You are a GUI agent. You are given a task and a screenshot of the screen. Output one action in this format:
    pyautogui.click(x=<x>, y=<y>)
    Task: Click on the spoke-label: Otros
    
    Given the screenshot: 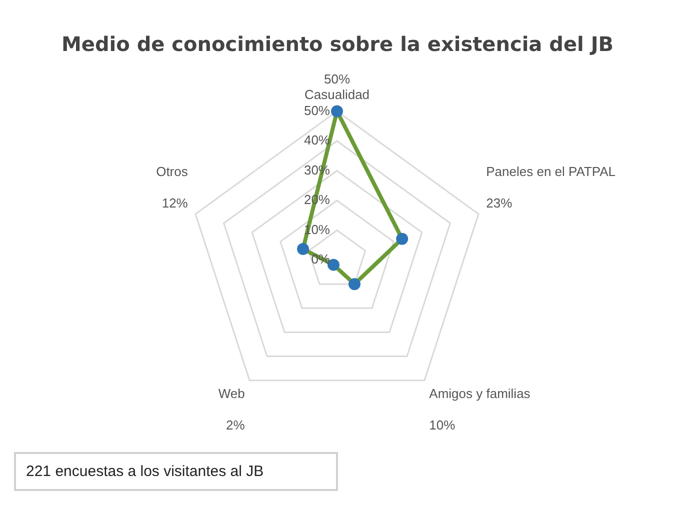 What is the action you would take?
    pyautogui.click(x=172, y=172)
    